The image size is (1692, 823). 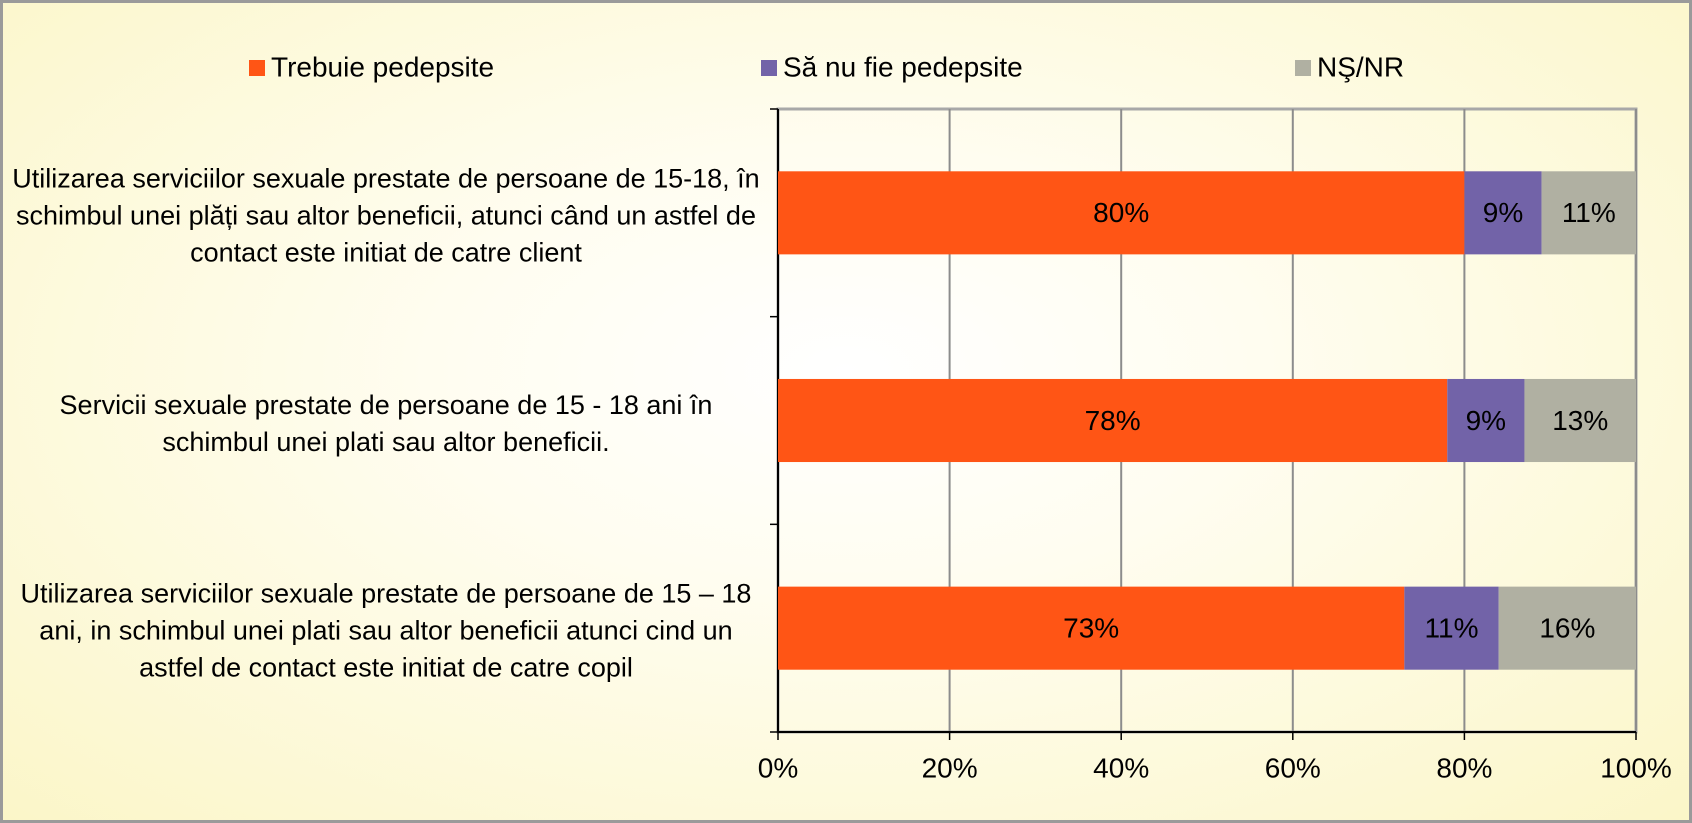 I want to click on x-tick-label: 40%, so click(x=1121, y=767).